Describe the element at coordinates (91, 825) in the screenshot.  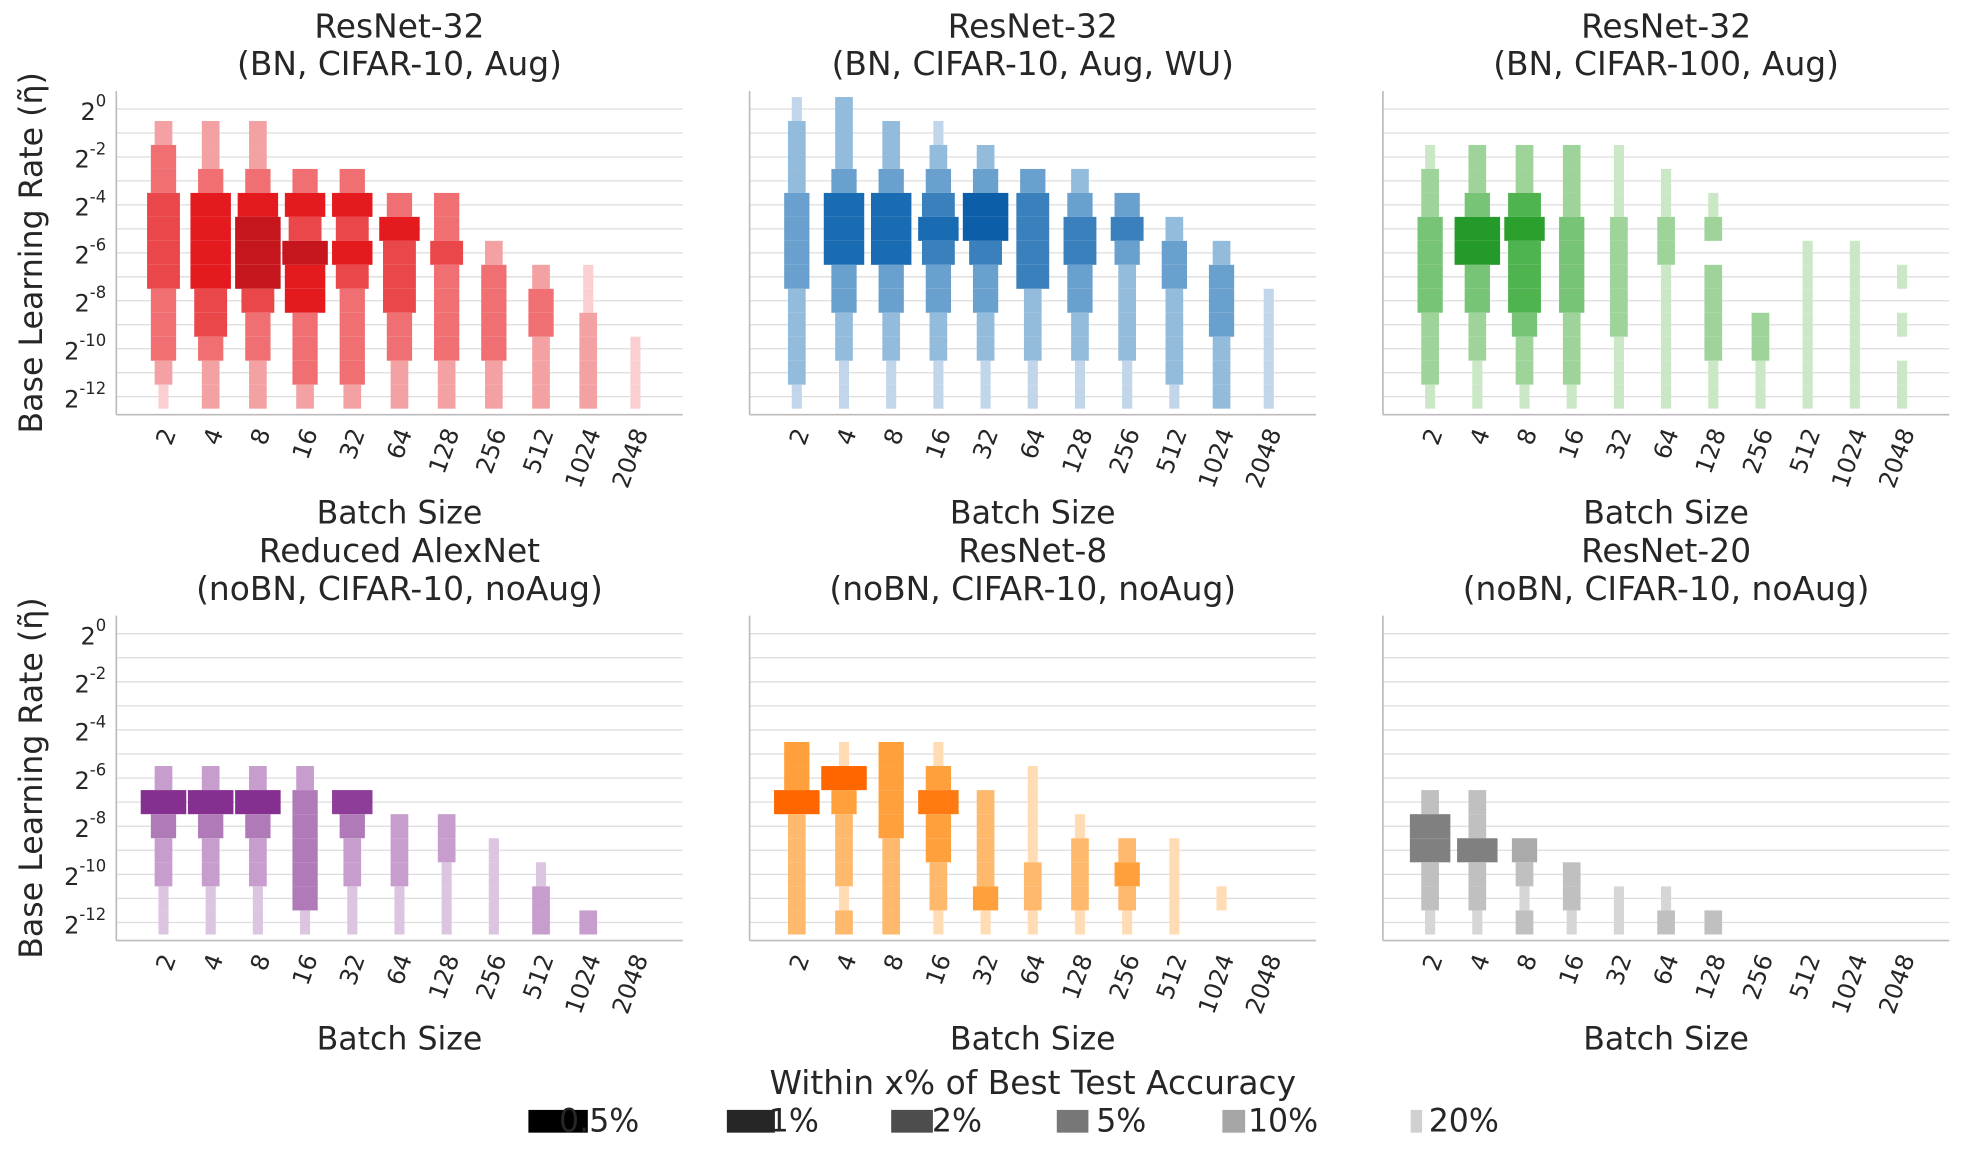
I see `y-tick-label: 2-8` at that location.